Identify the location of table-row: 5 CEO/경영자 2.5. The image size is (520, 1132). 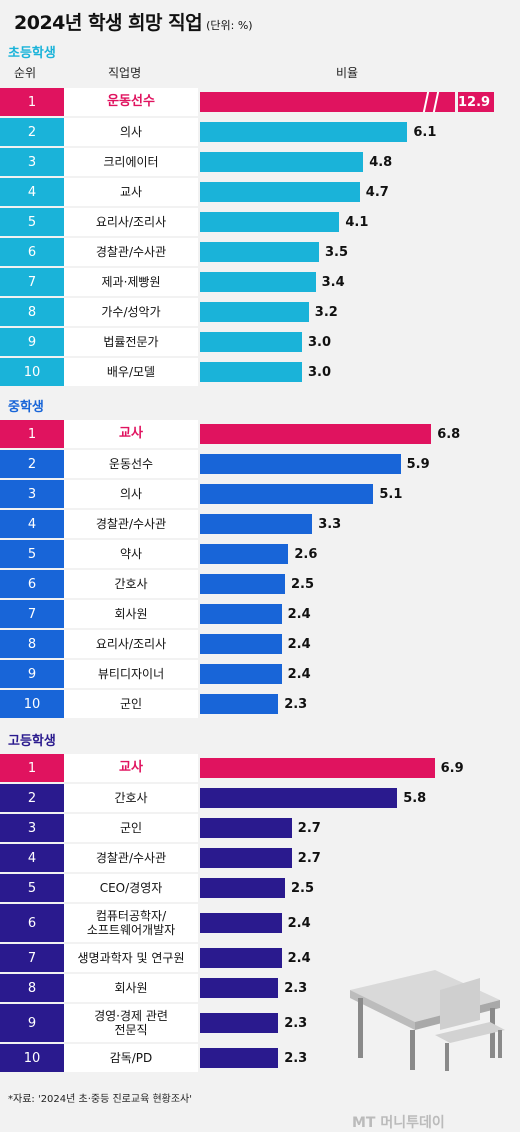
(260, 888).